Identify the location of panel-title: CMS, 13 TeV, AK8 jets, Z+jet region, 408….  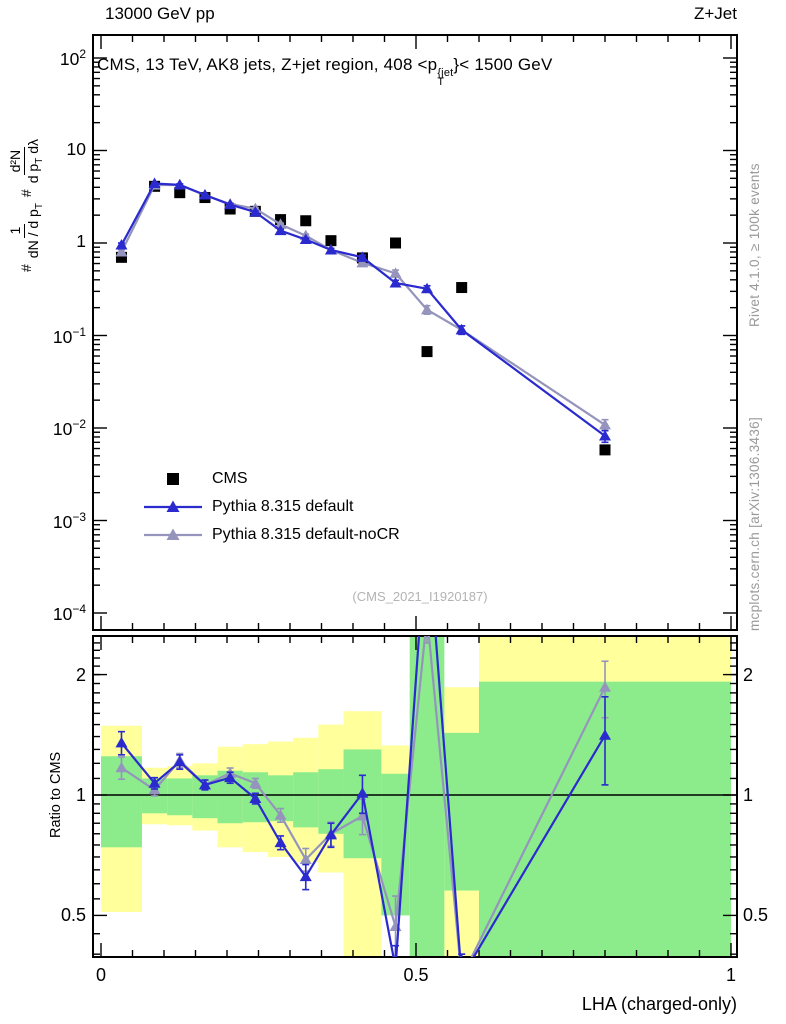
(325, 71).